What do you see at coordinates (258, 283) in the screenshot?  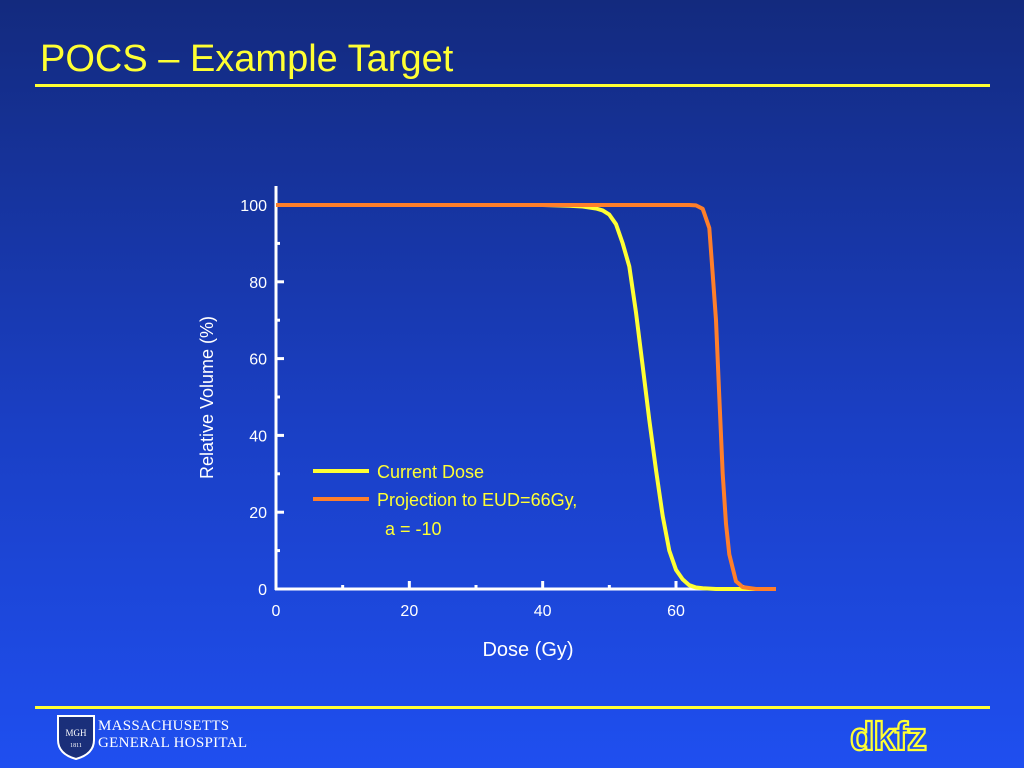 I see `y-tick-label: 80` at bounding box center [258, 283].